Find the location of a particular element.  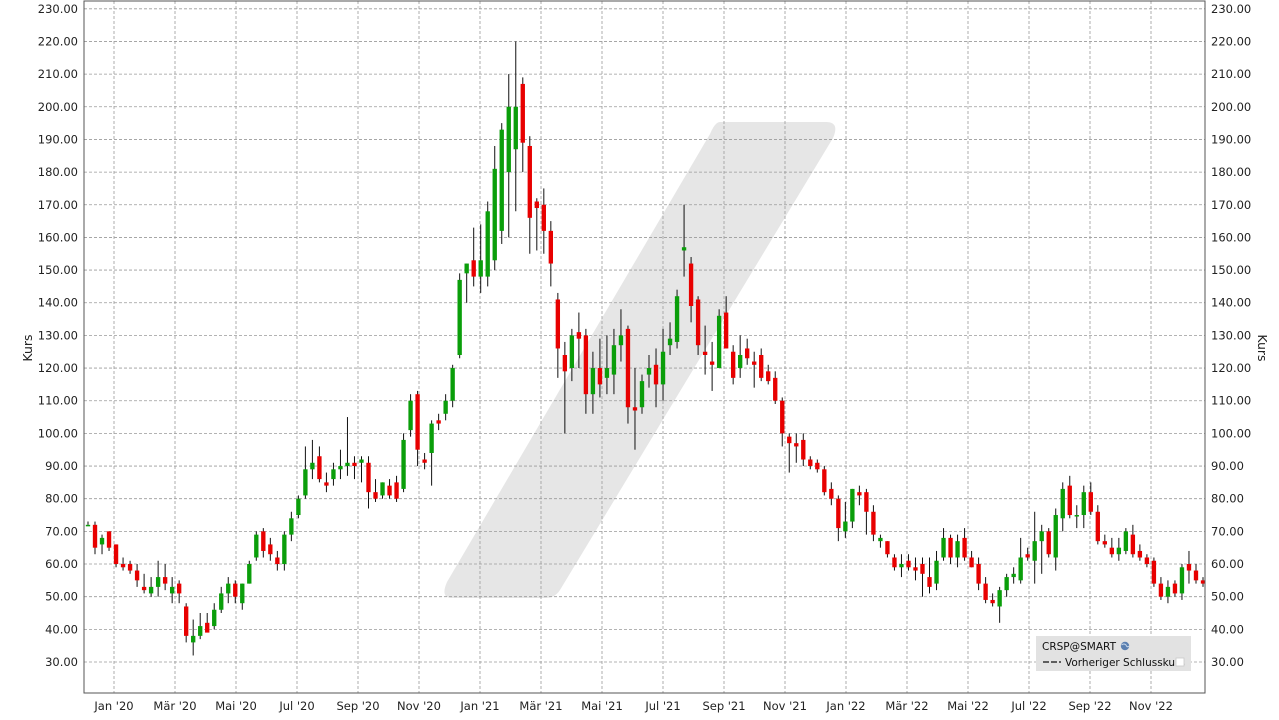

y-tick-label-right: 230.00 is located at coordinates (1231, 9).